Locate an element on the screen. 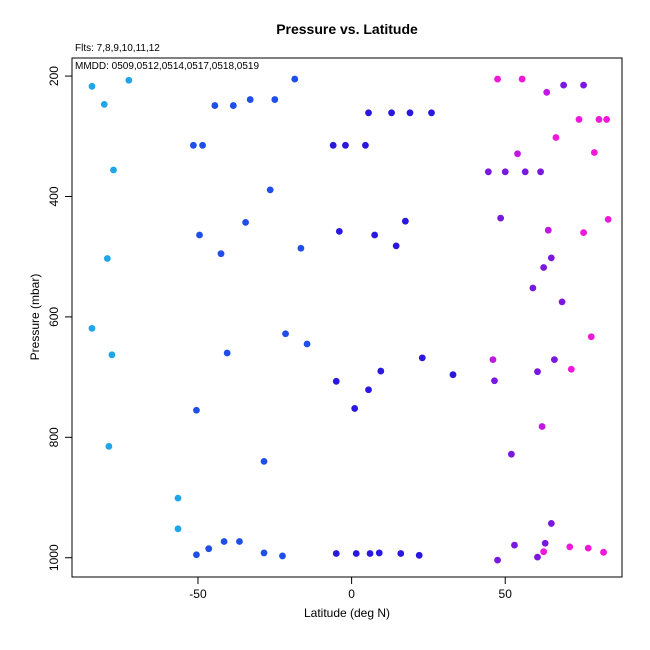  y-tick-label: 1000 is located at coordinates (54, 557).